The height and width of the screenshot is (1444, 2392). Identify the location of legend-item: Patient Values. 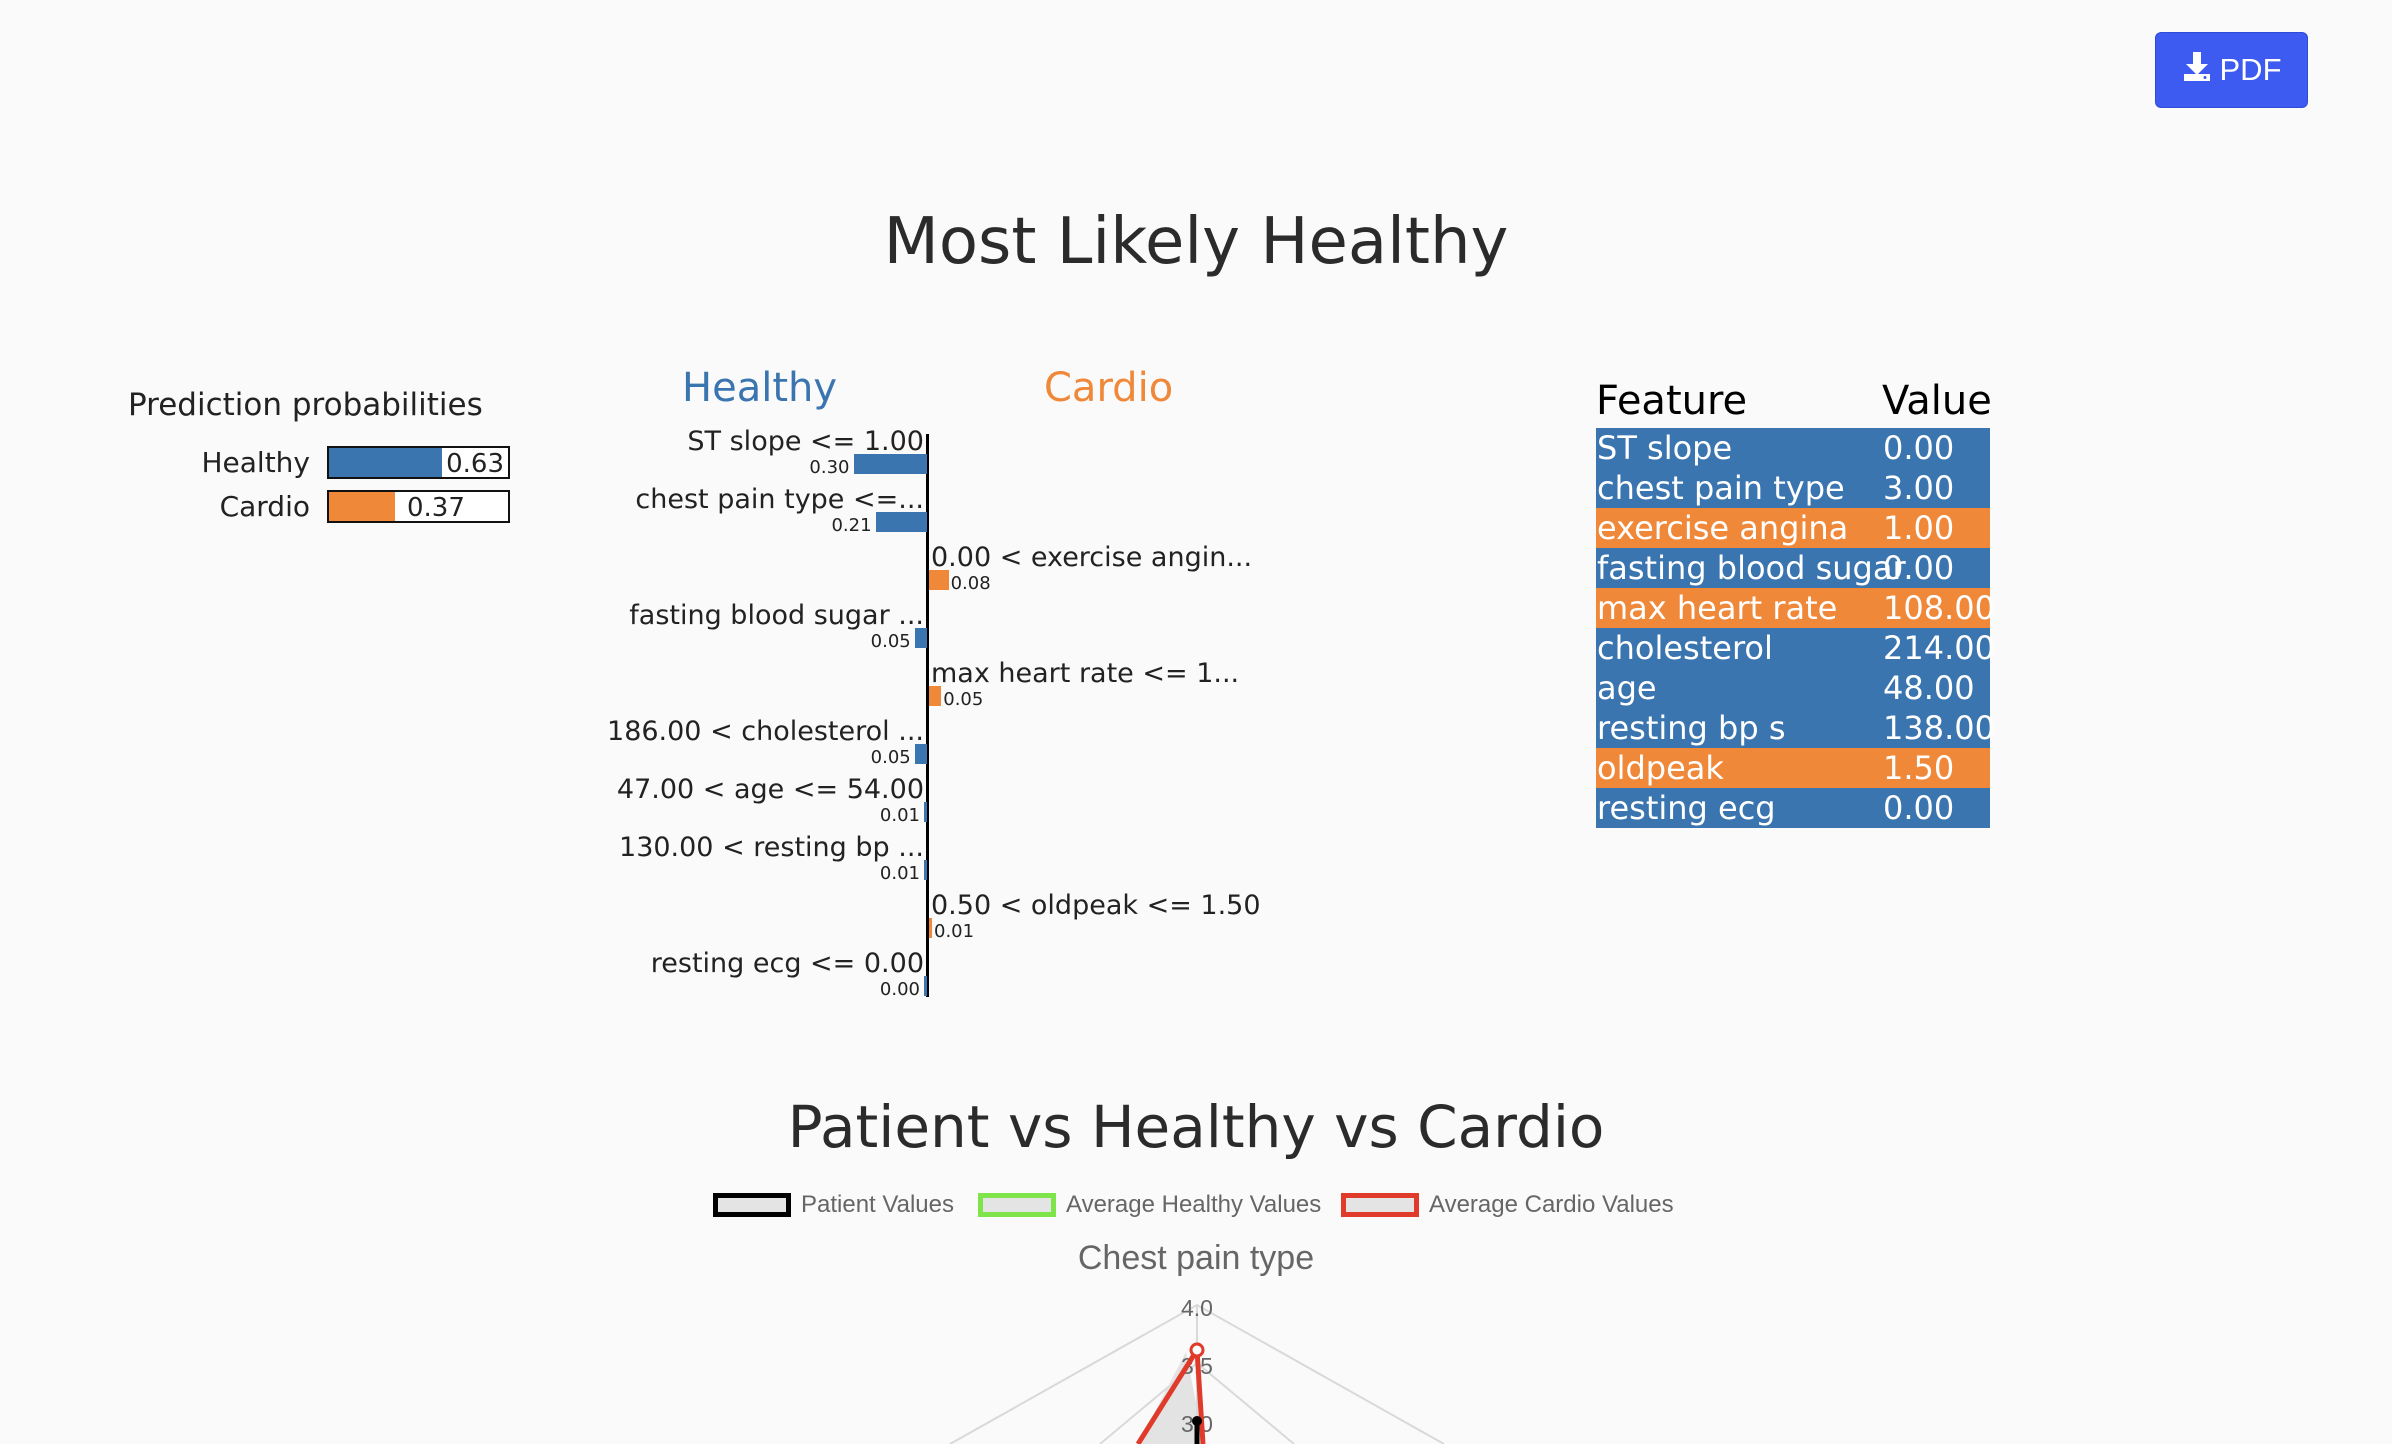
(833, 1205).